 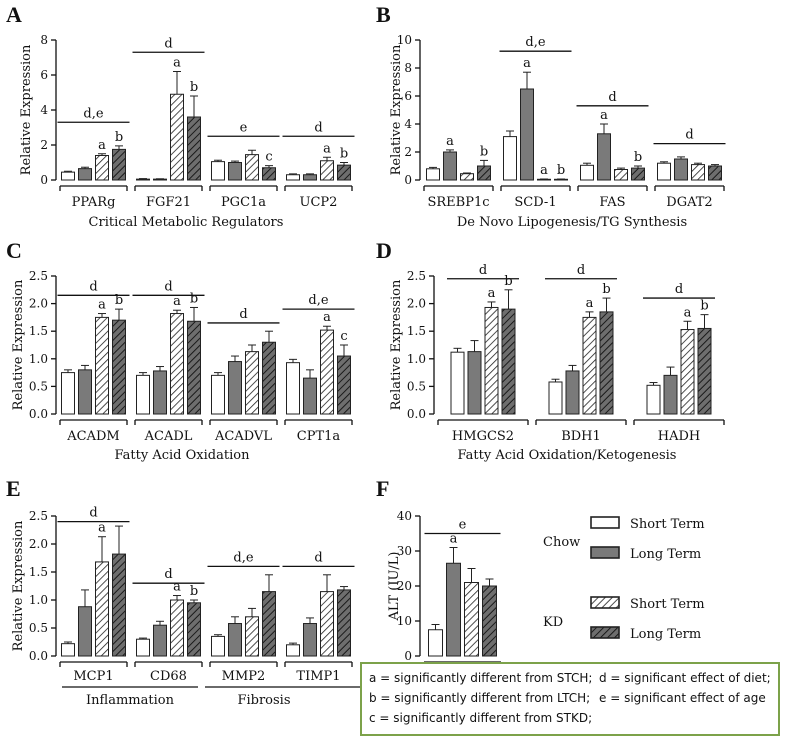 What do you see at coordinates (319, 202) in the screenshot?
I see `category-label: UCP2` at bounding box center [319, 202].